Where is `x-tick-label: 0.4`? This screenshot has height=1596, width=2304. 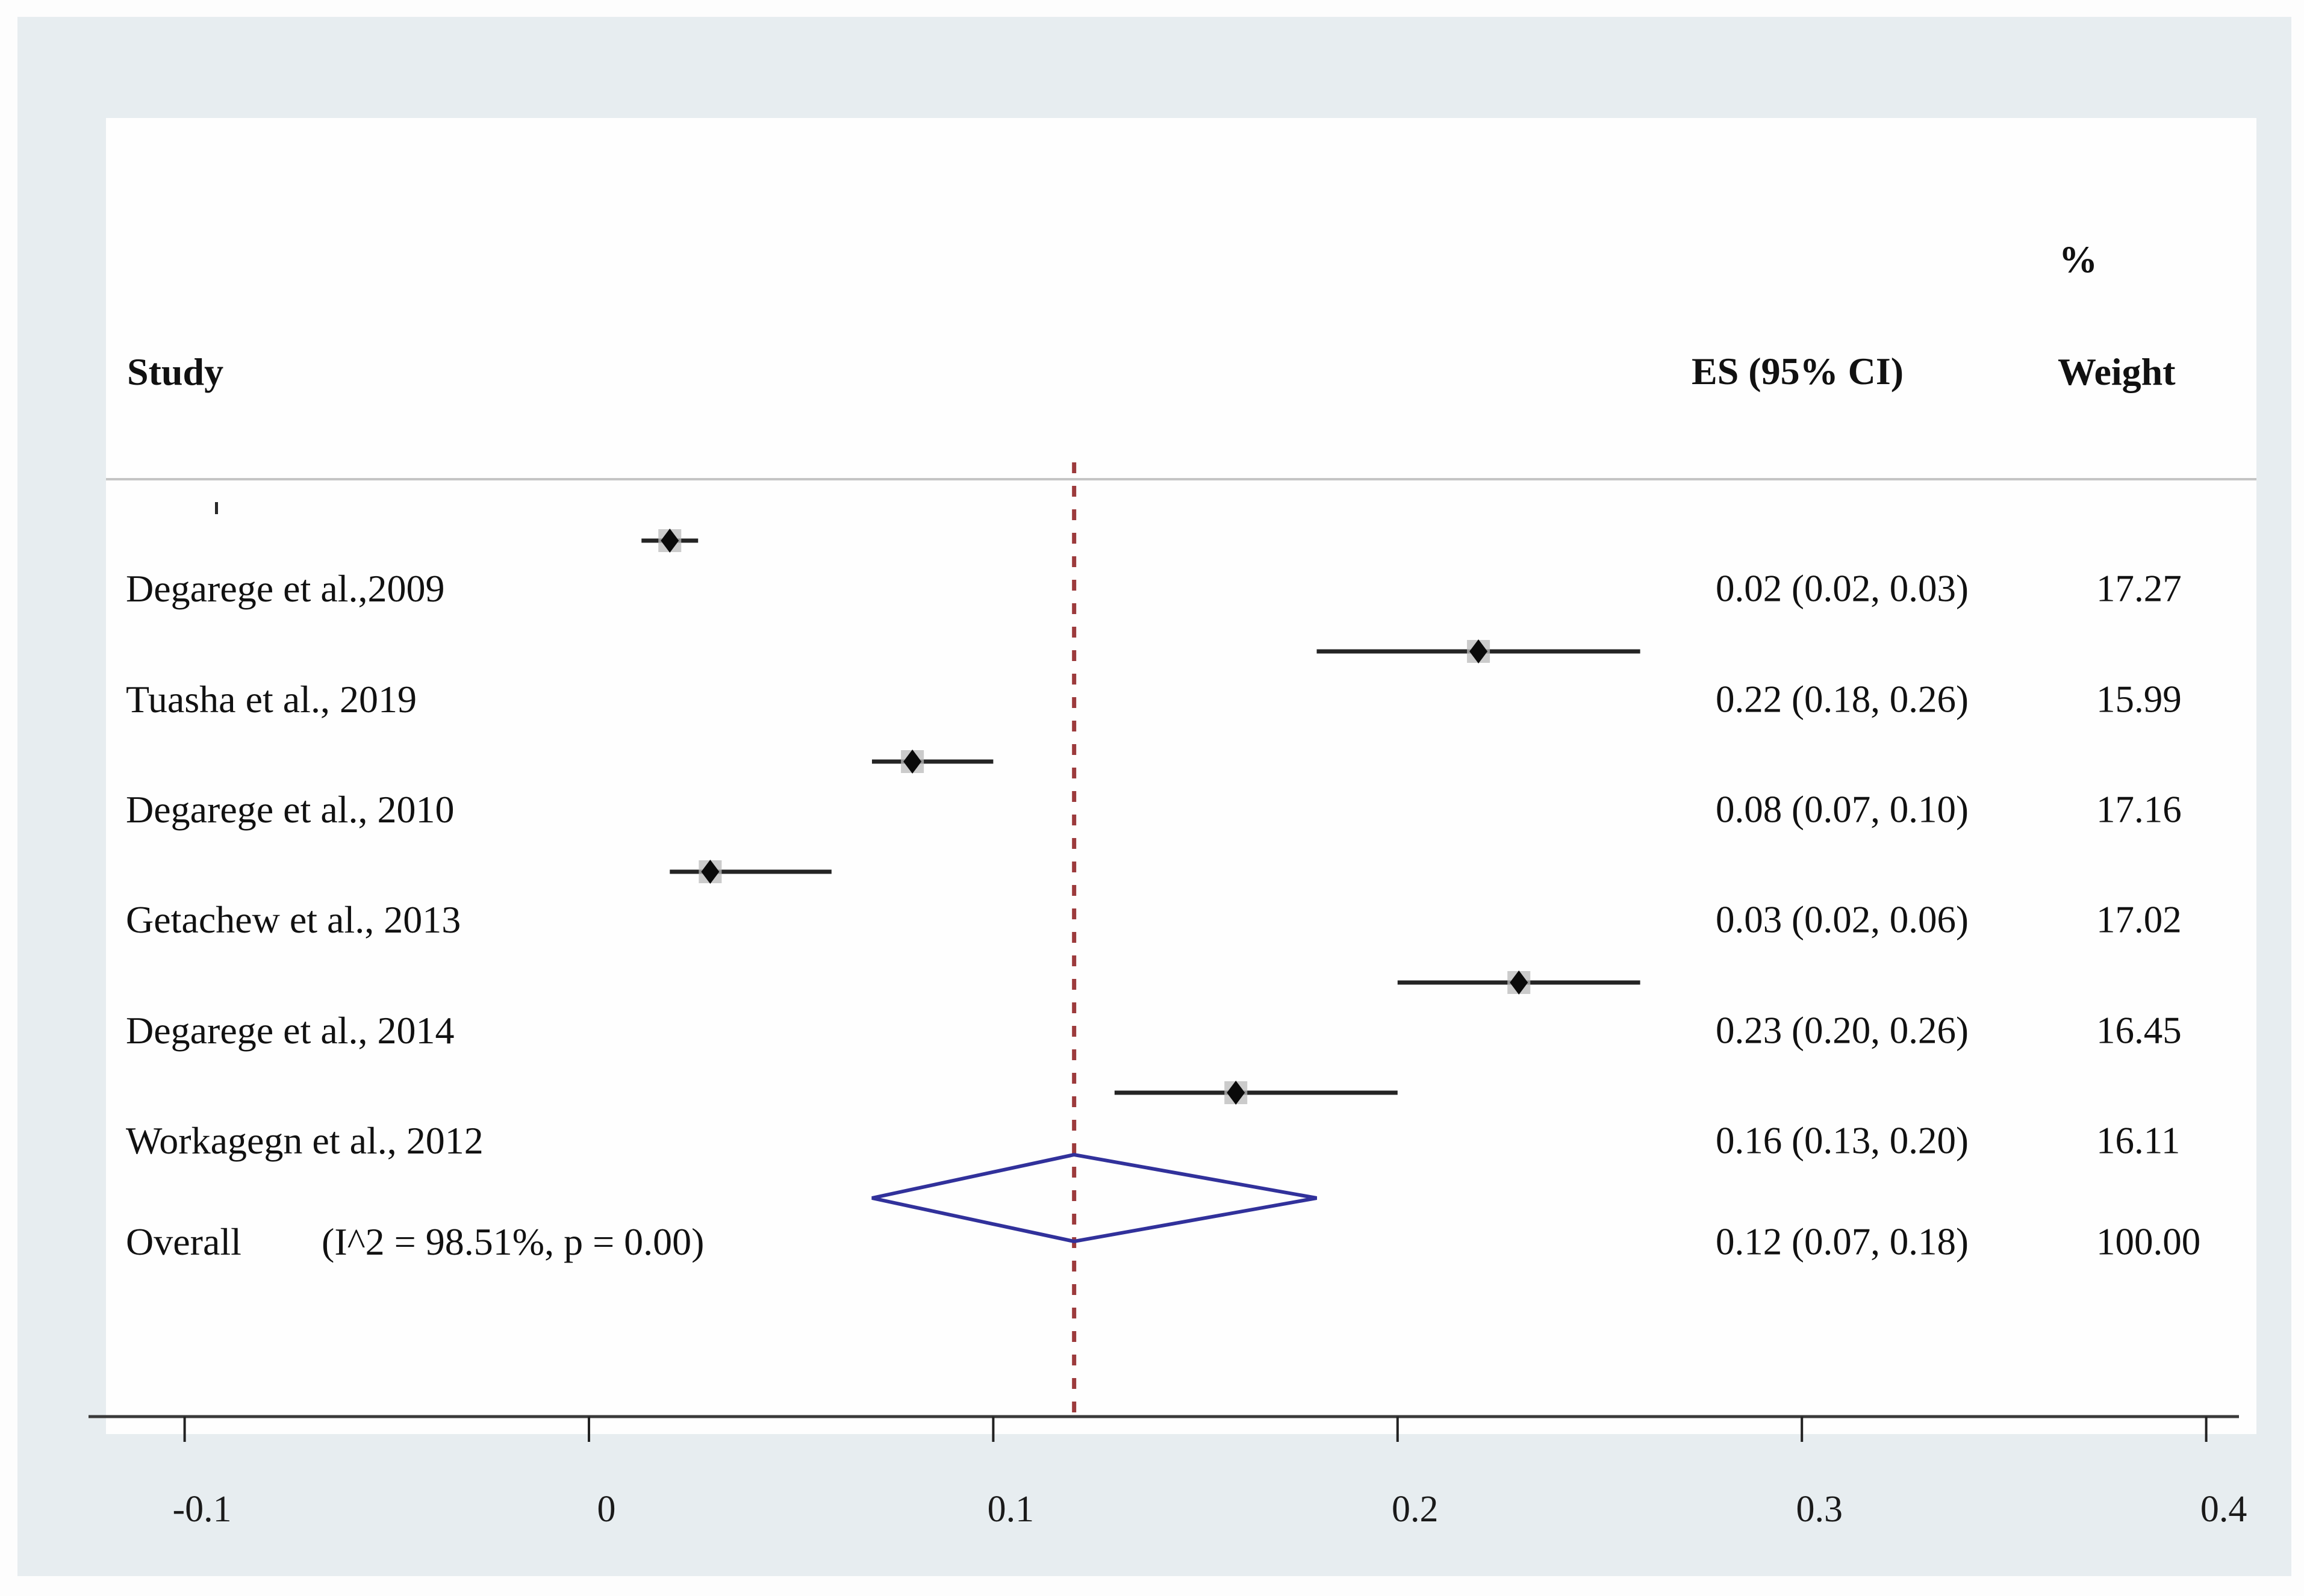
x-tick-label: 0.4 is located at coordinates (2223, 1509).